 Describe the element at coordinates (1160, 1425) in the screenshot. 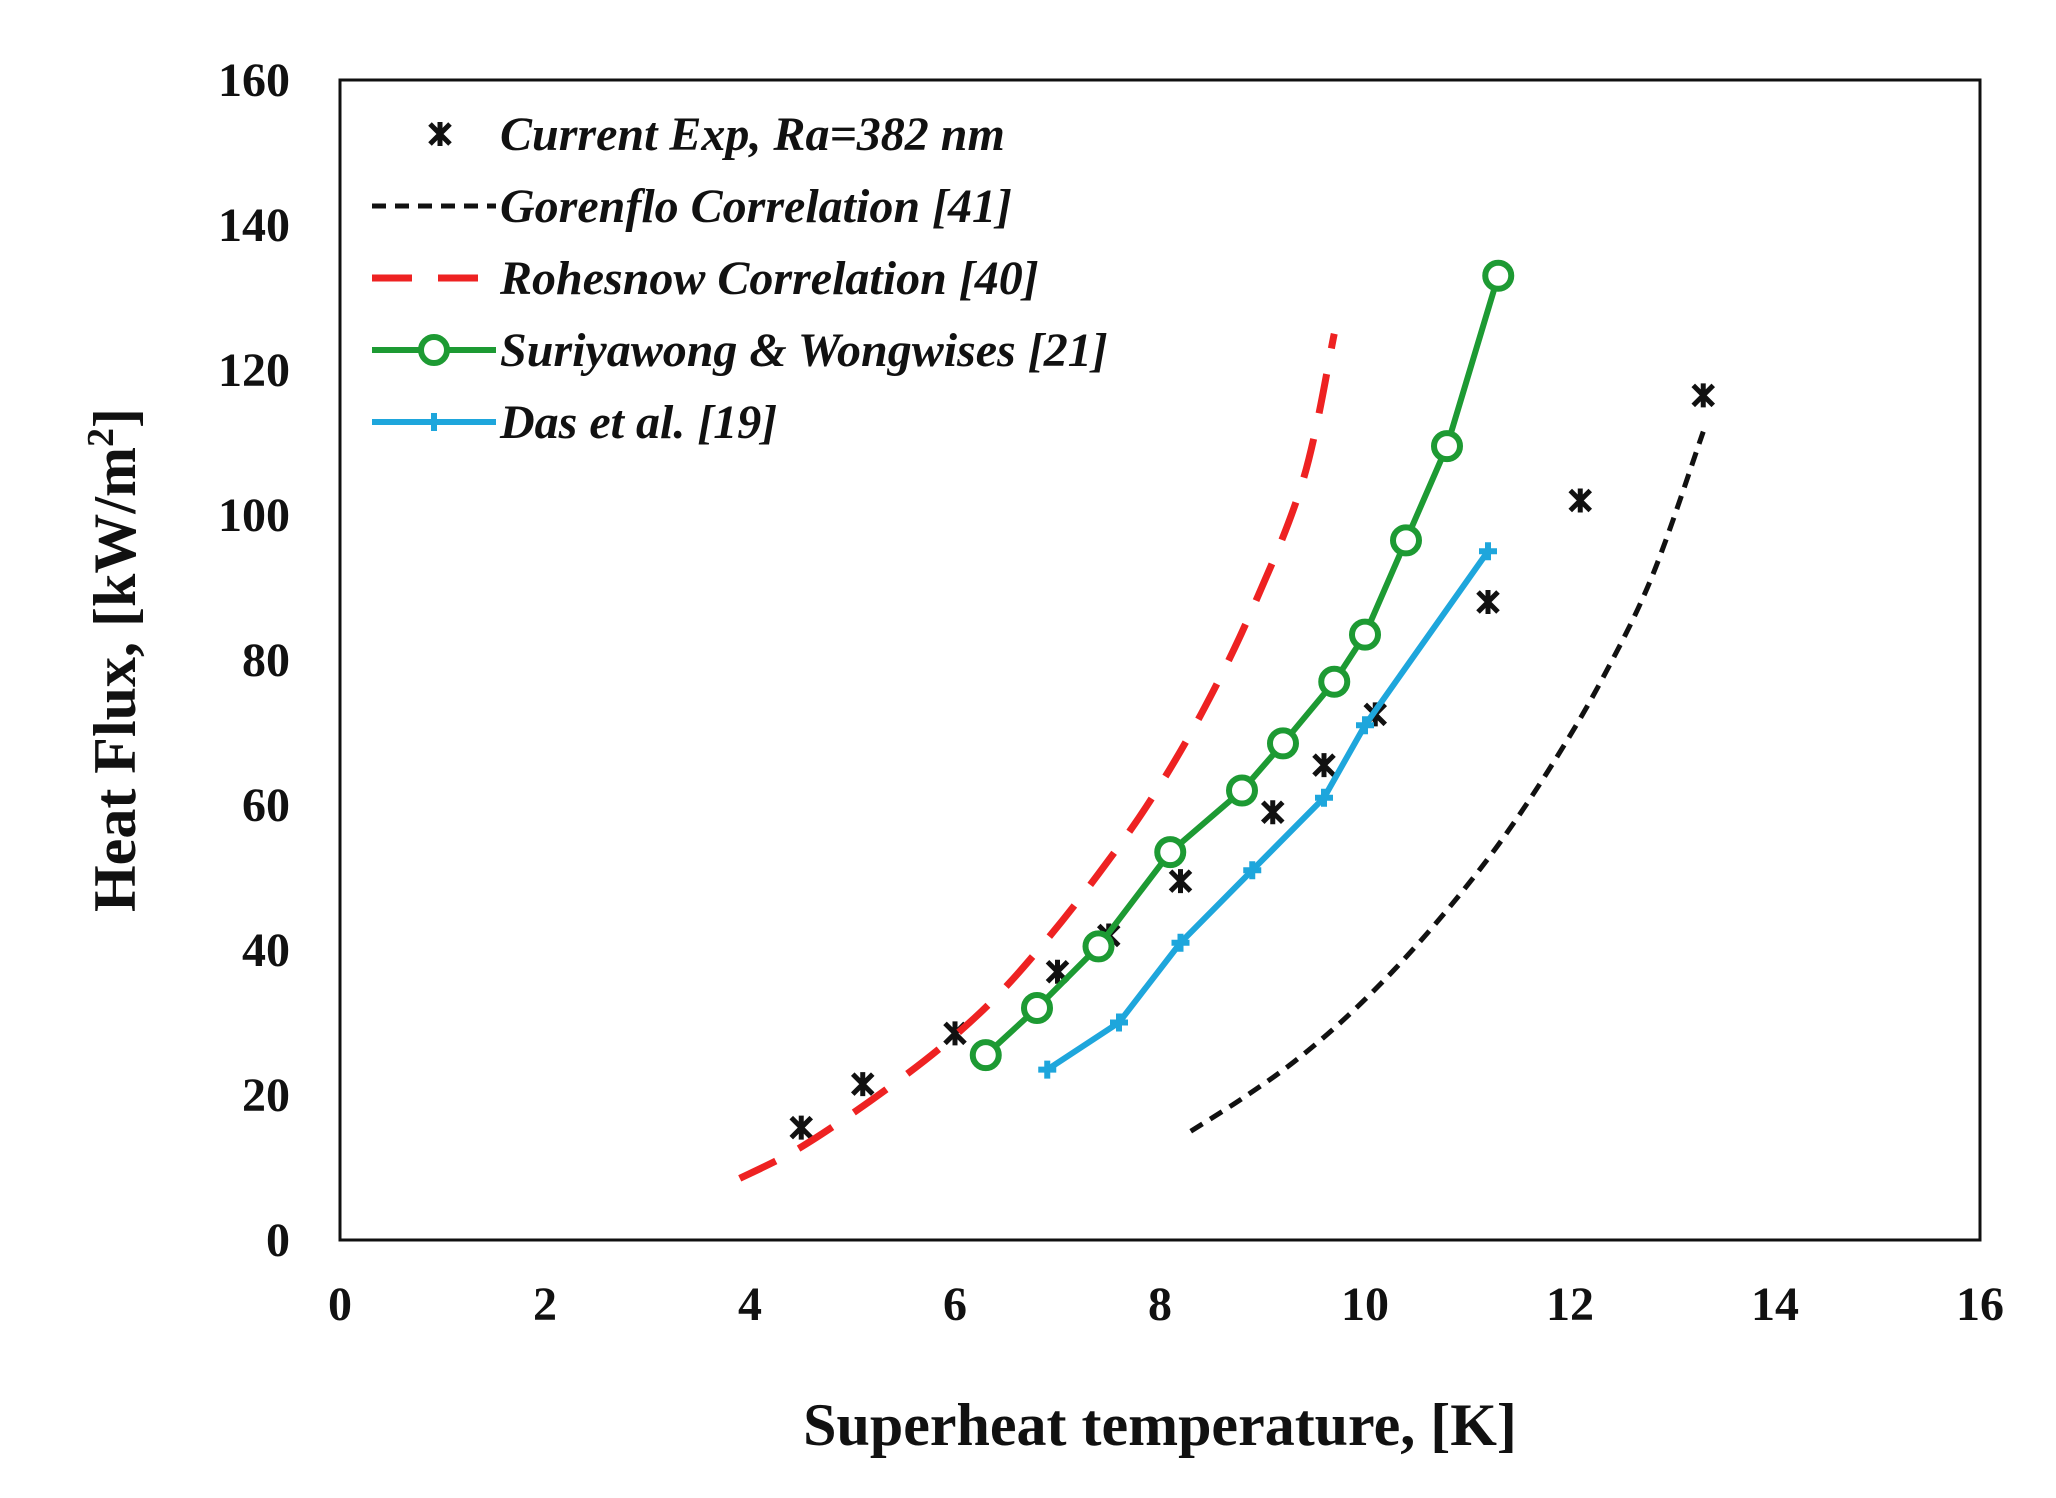

I see `x-axis-label: Superheat temperature, [K]` at that location.